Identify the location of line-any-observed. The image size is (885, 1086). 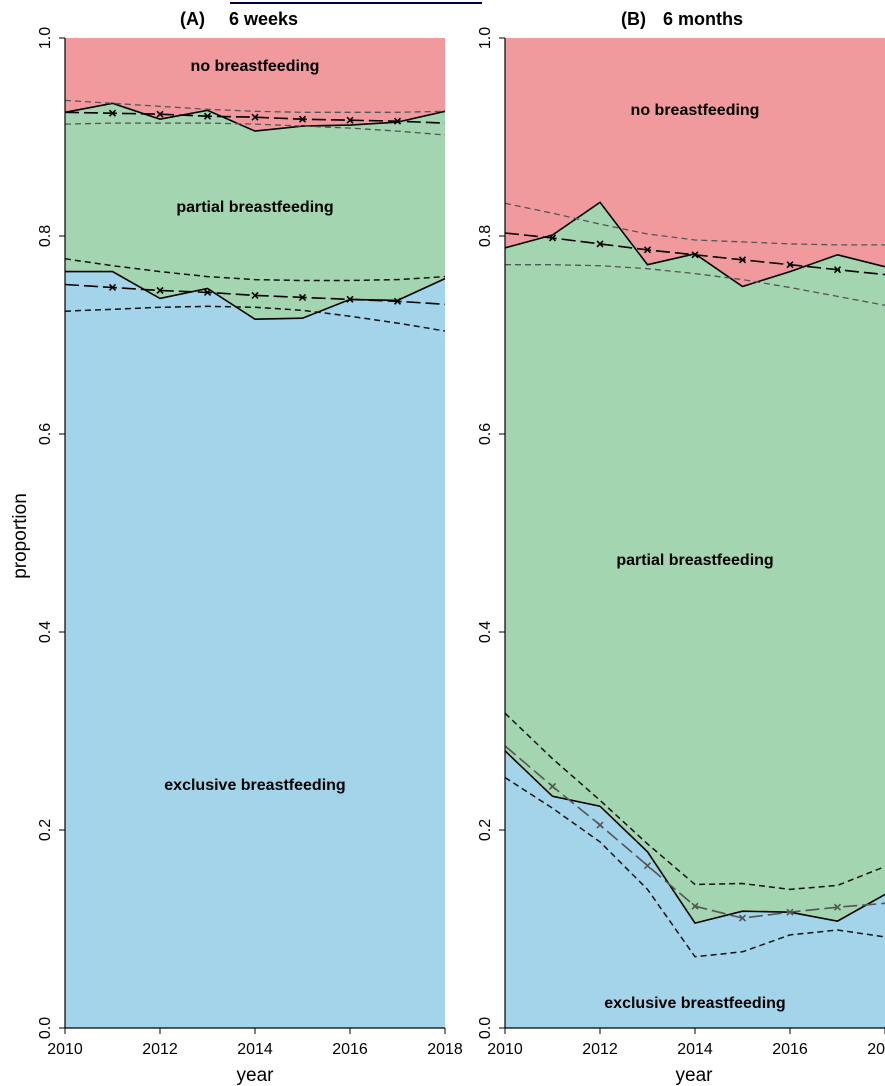
(255, 117).